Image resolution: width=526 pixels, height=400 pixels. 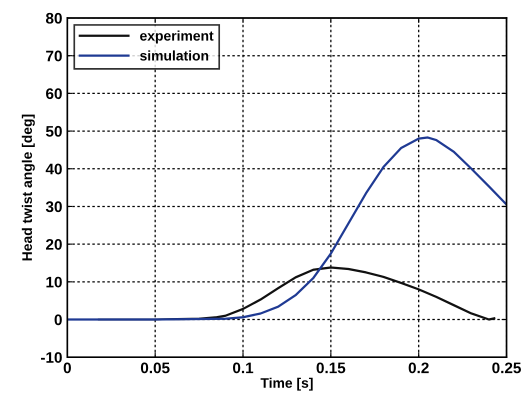 What do you see at coordinates (54, 244) in the screenshot?
I see `y-tick-label: 20` at bounding box center [54, 244].